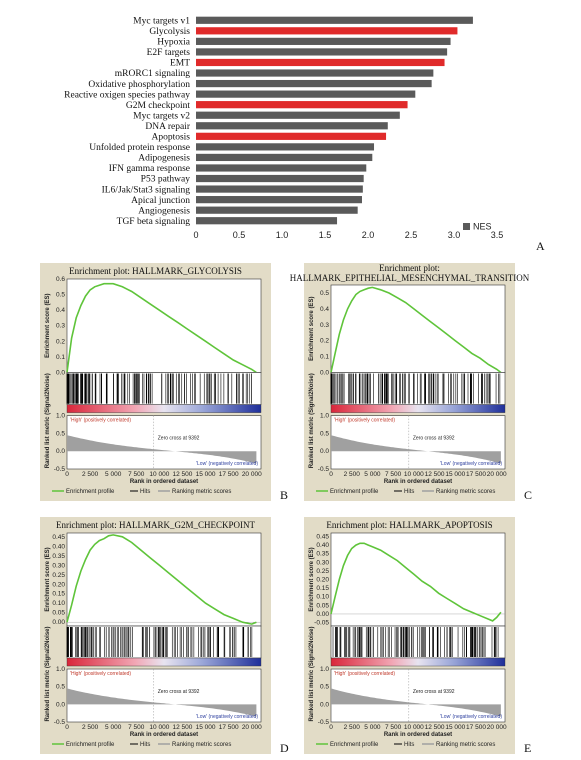 The width and height of the screenshot is (581, 760). Describe the element at coordinates (60, 687) in the screenshot. I see `metric-y-tick: 0.5` at that location.